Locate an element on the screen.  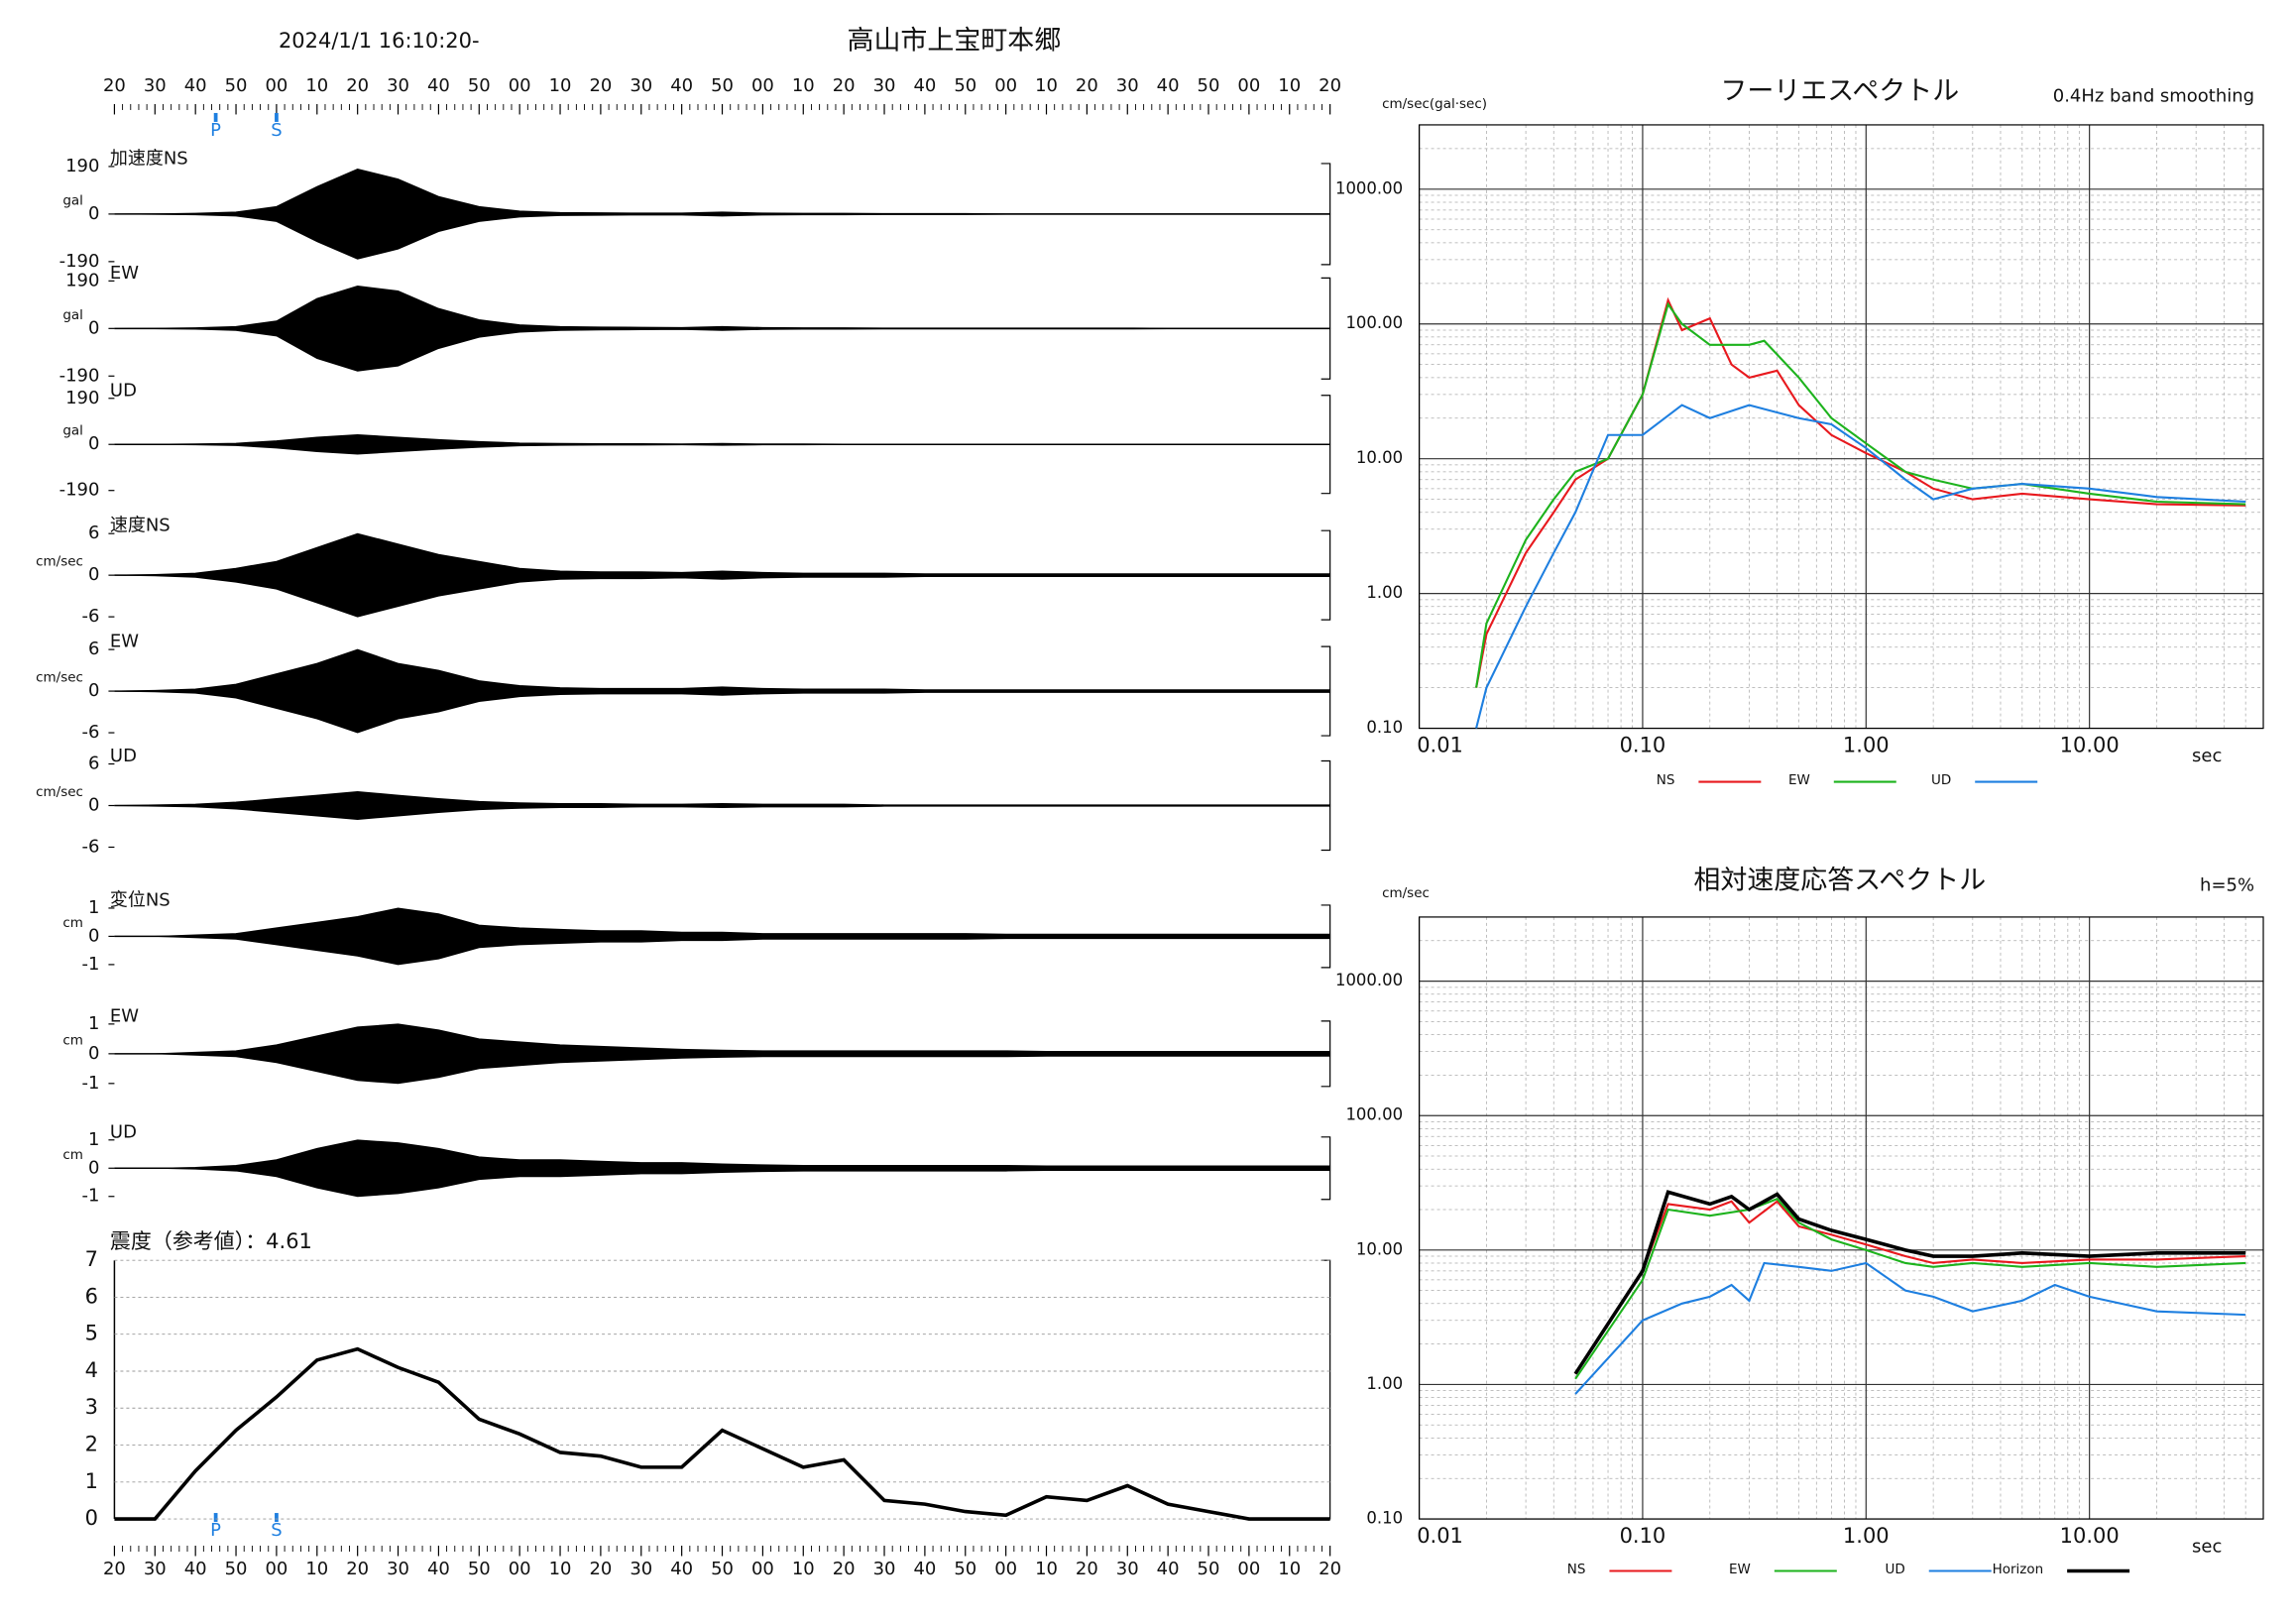
spectrum-subtitle: h=5% is located at coordinates (2227, 884).